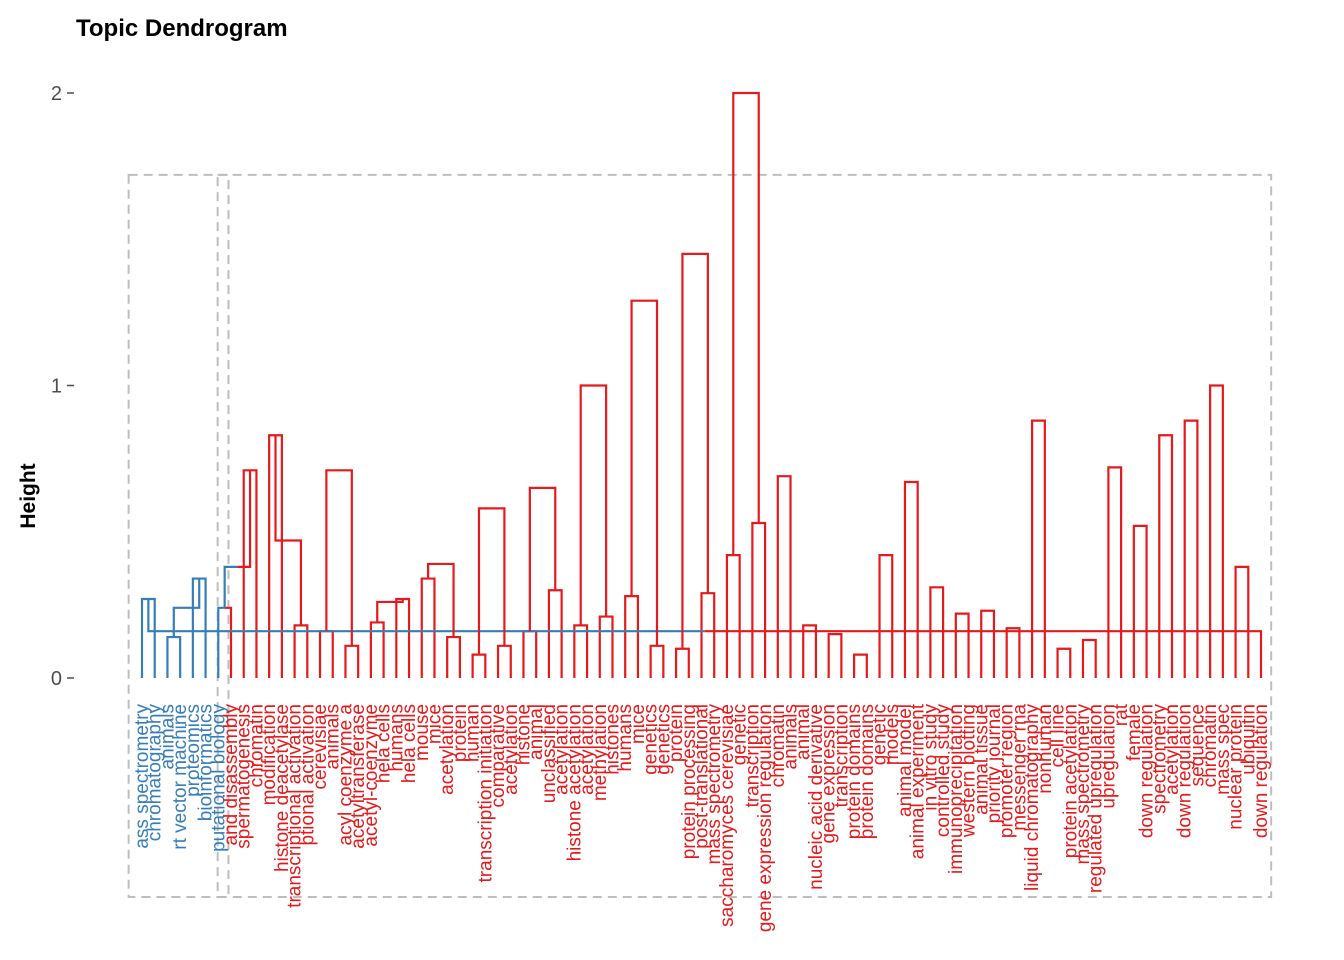 Image resolution: width=1344 pixels, height=960 pixels. I want to click on leaf-label: cell line, so click(1058, 735).